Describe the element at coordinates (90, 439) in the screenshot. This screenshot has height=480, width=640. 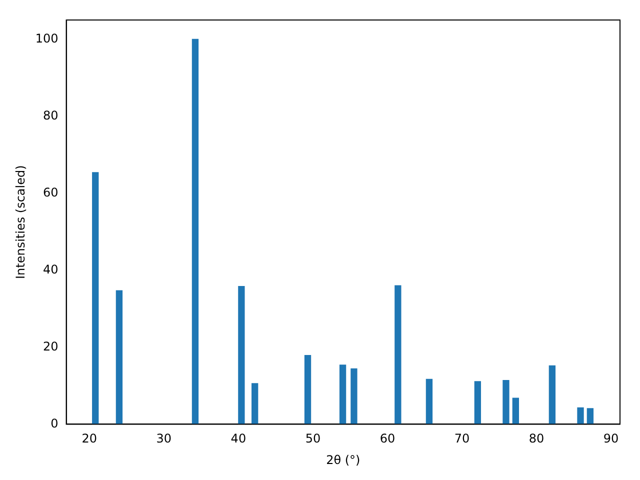
I see `x-tick-label: 20` at that location.